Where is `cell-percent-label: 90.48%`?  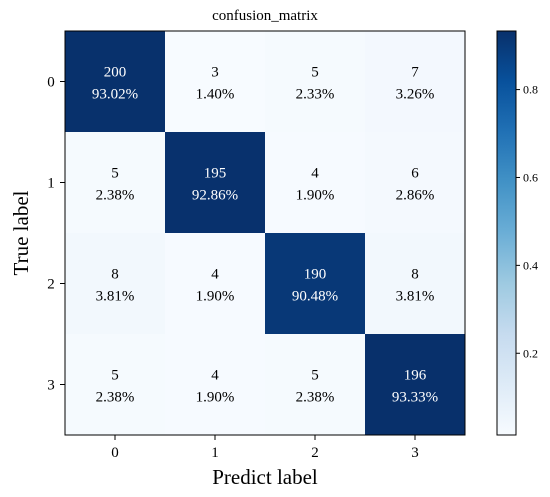 cell-percent-label: 90.48% is located at coordinates (315, 297).